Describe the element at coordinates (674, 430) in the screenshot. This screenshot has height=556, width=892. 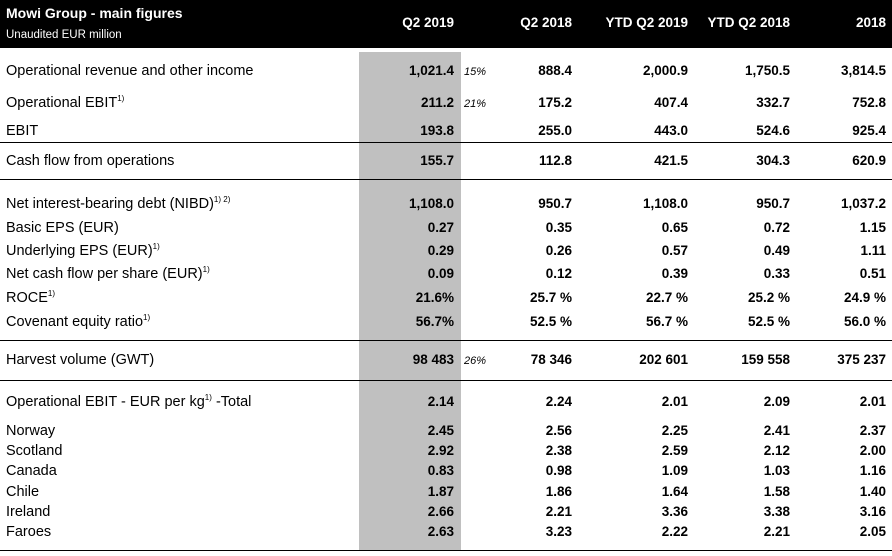
I see `table-cell: 2.25` at that location.